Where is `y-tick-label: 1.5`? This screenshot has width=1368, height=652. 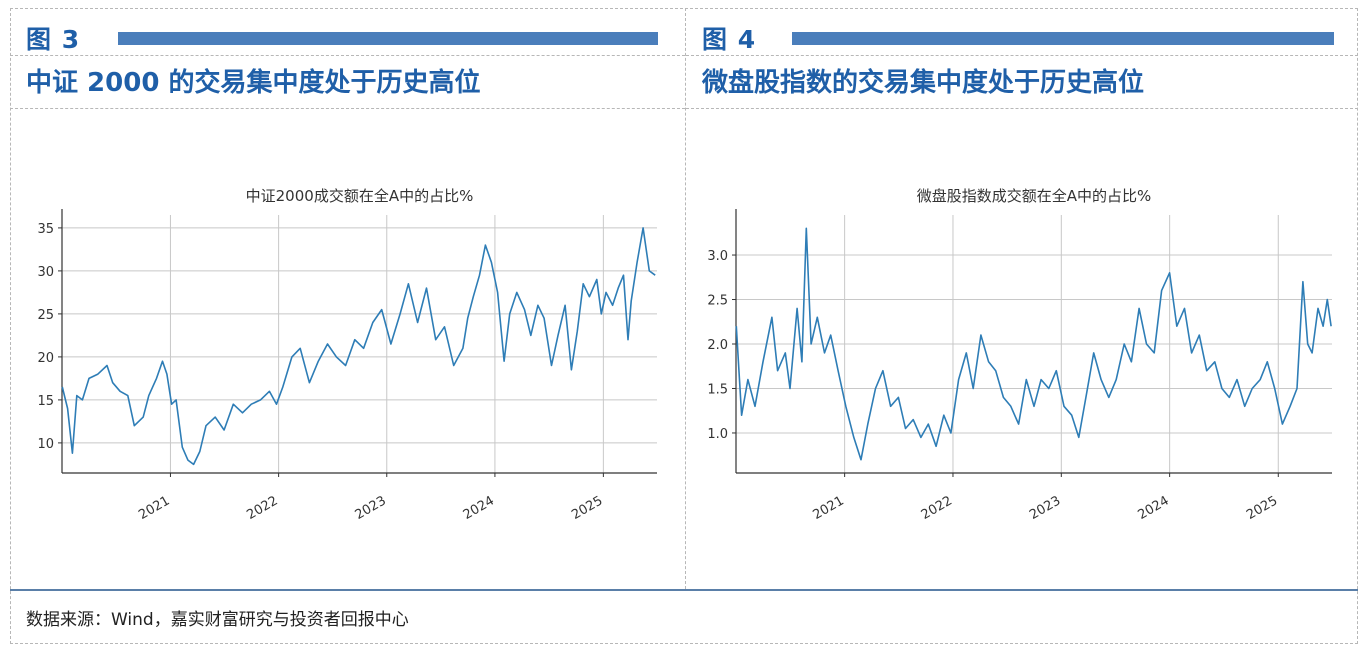
y-tick-label: 1.5 is located at coordinates (717, 389).